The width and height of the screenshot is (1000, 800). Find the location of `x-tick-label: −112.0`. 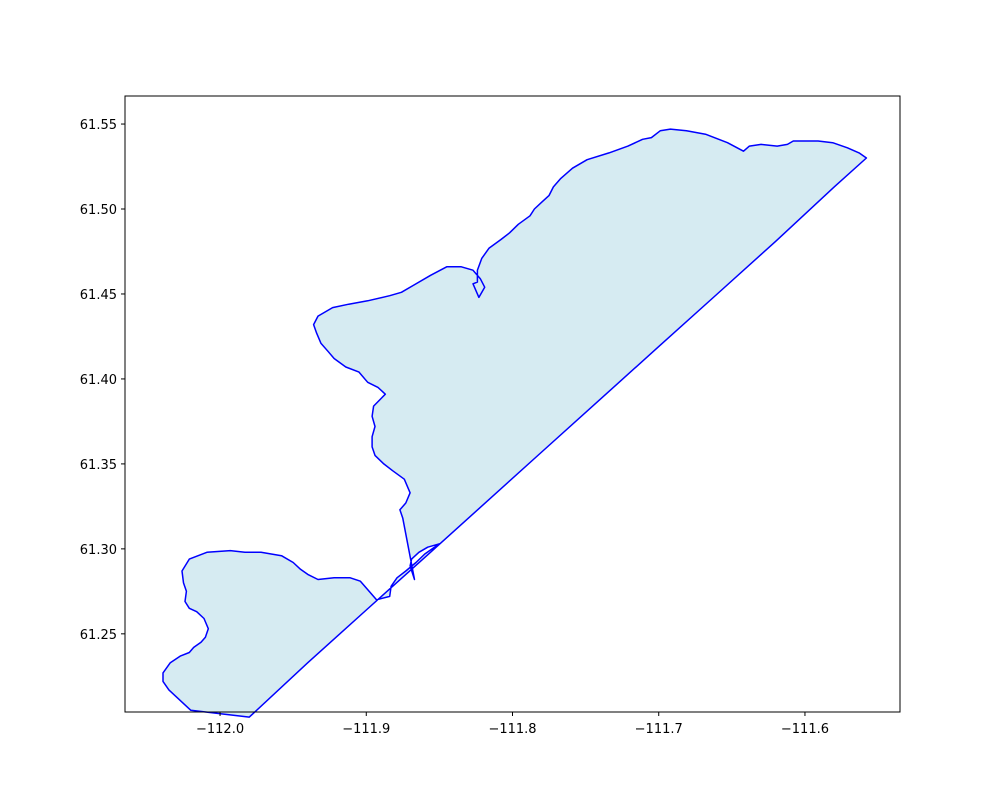

x-tick-label: −112.0 is located at coordinates (220, 729).